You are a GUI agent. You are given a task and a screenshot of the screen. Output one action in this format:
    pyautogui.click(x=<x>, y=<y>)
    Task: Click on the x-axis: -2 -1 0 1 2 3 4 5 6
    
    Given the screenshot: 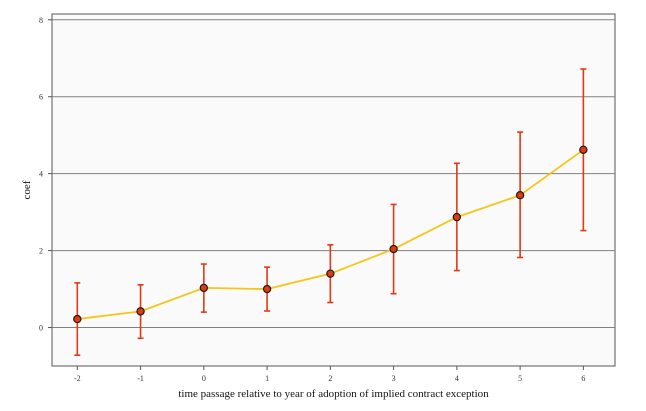 What is the action you would take?
    pyautogui.click(x=329, y=374)
    